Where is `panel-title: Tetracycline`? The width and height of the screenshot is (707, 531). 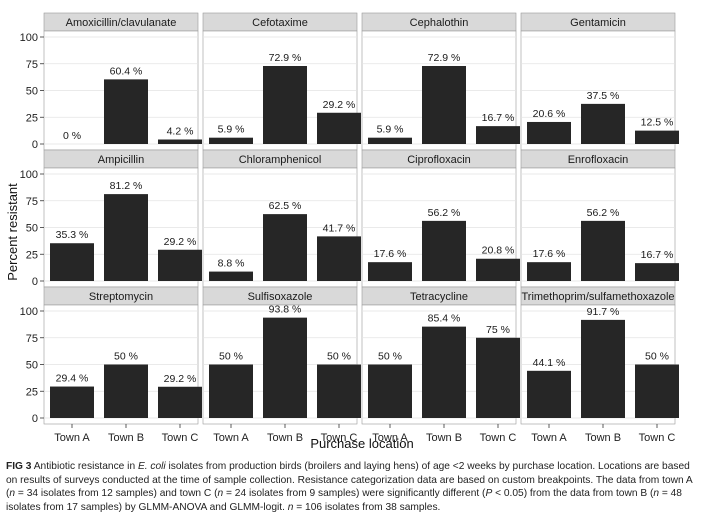 panel-title: Tetracycline is located at coordinates (439, 297).